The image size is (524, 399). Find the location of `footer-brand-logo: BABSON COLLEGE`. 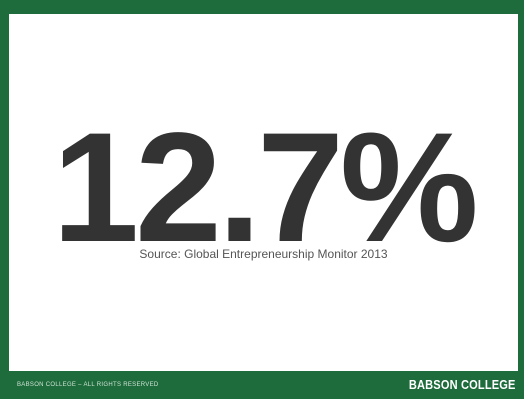

footer-brand-logo: BABSON COLLEGE is located at coordinates (462, 384).